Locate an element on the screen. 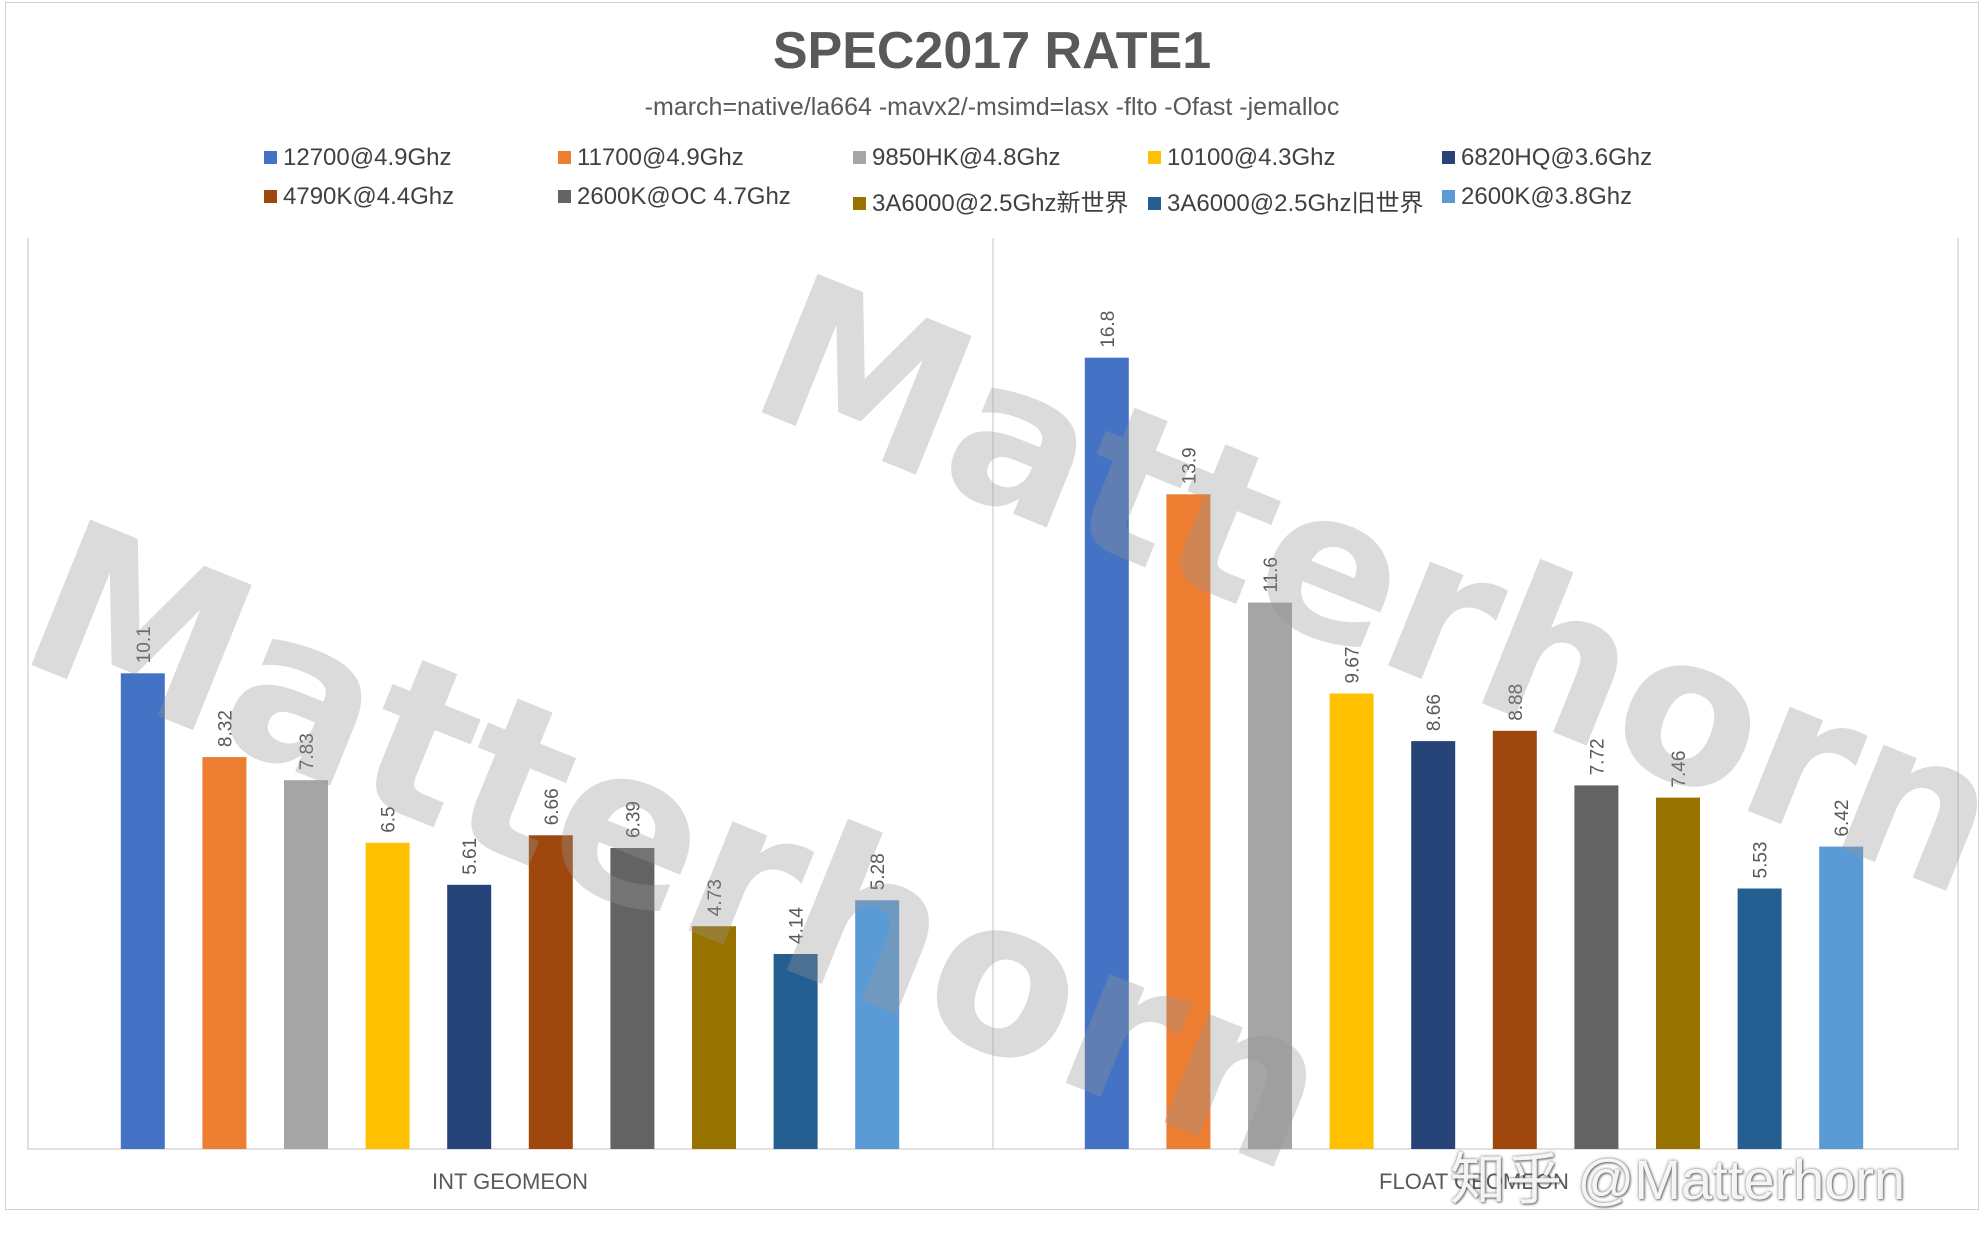 The image size is (1987, 1247). data-label: 8.32 is located at coordinates (225, 728).